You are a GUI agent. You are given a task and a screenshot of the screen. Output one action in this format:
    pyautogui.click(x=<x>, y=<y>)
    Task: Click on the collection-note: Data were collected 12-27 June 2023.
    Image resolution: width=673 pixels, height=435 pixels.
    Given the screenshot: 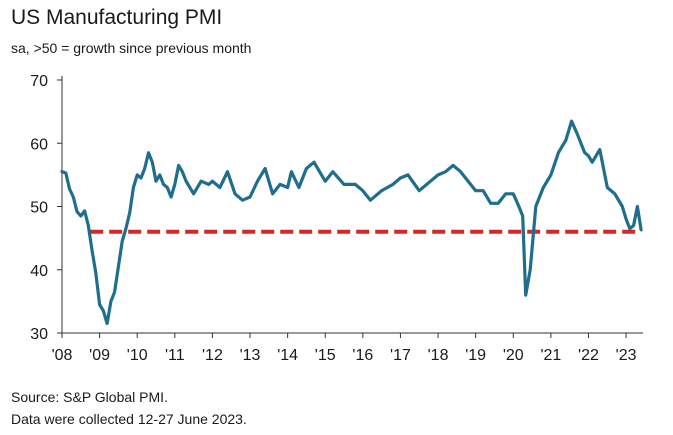 What is the action you would take?
    pyautogui.click(x=129, y=419)
    